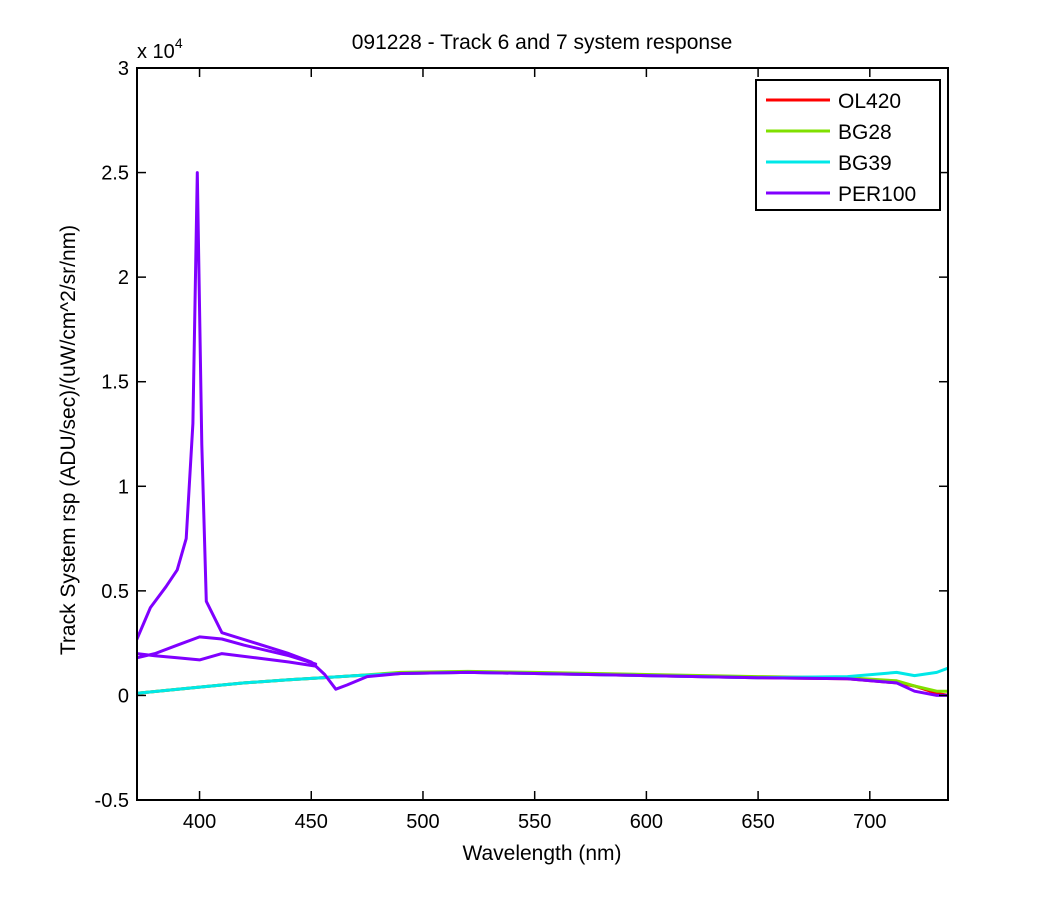  Describe the element at coordinates (877, 194) in the screenshot. I see `legend-label-per100: PER100` at that location.